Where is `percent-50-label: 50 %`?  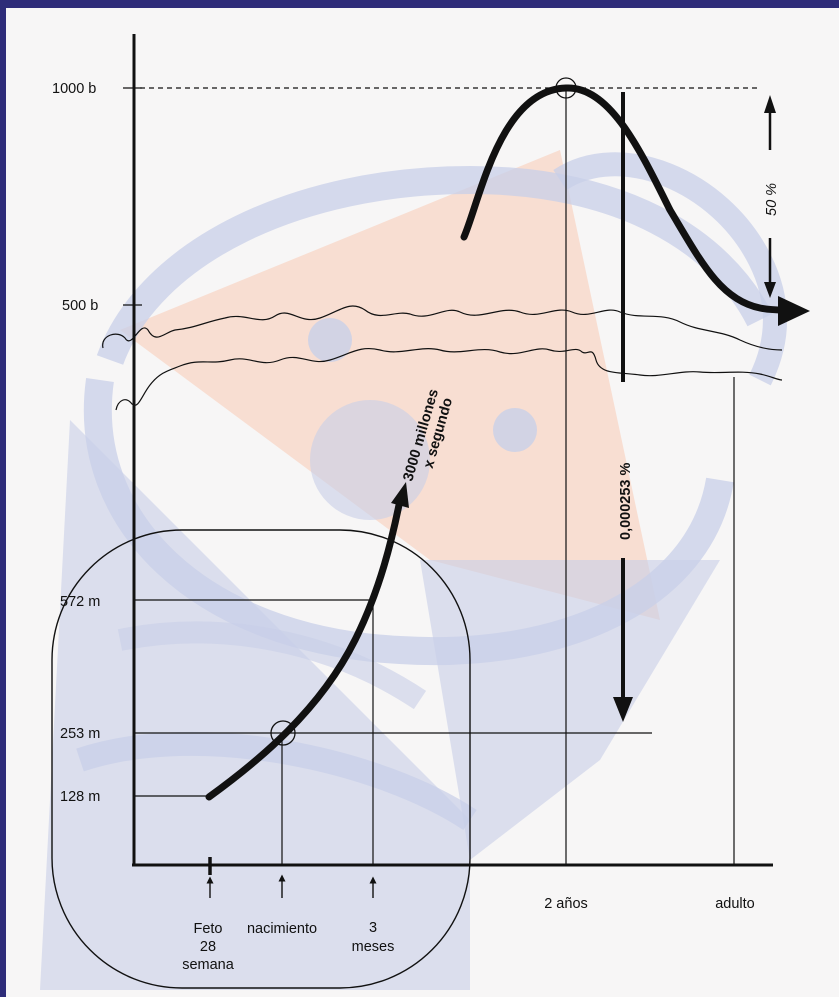
percent-50-label: 50 % is located at coordinates (772, 199).